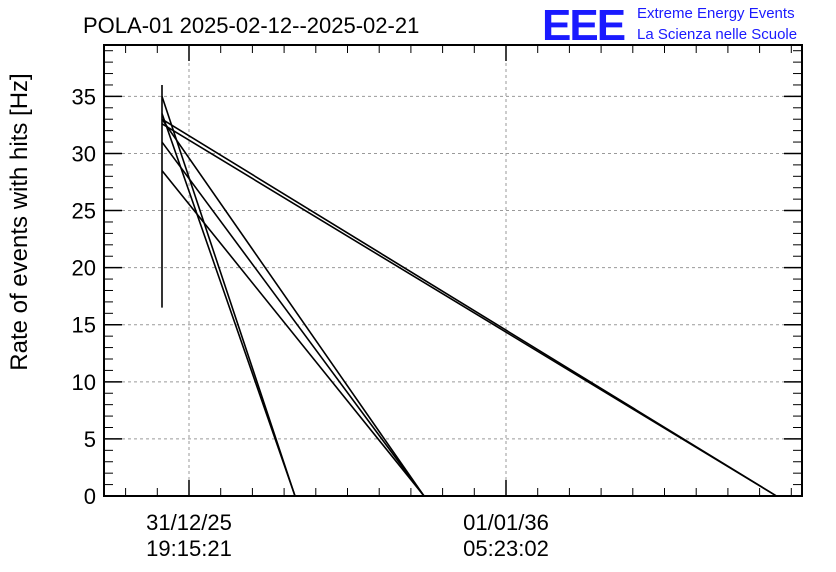 Image resolution: width=836 pixels, height=572 pixels. Describe the element at coordinates (84, 153) in the screenshot. I see `y-tick-label: 30` at that location.